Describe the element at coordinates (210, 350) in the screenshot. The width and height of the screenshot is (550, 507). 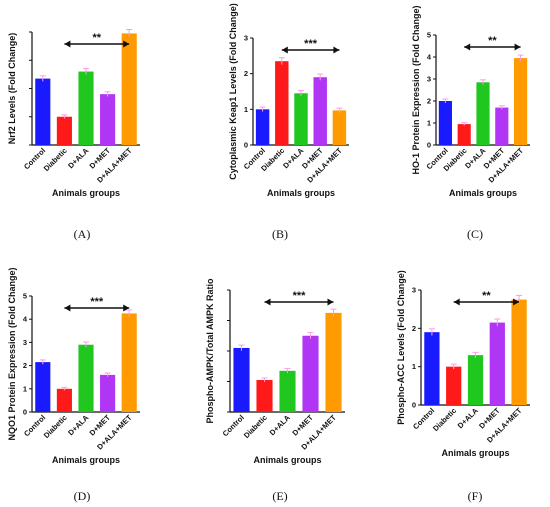
I see `y-axis-label: Phospho-AMPK/Total AMPK Ratio` at that location.